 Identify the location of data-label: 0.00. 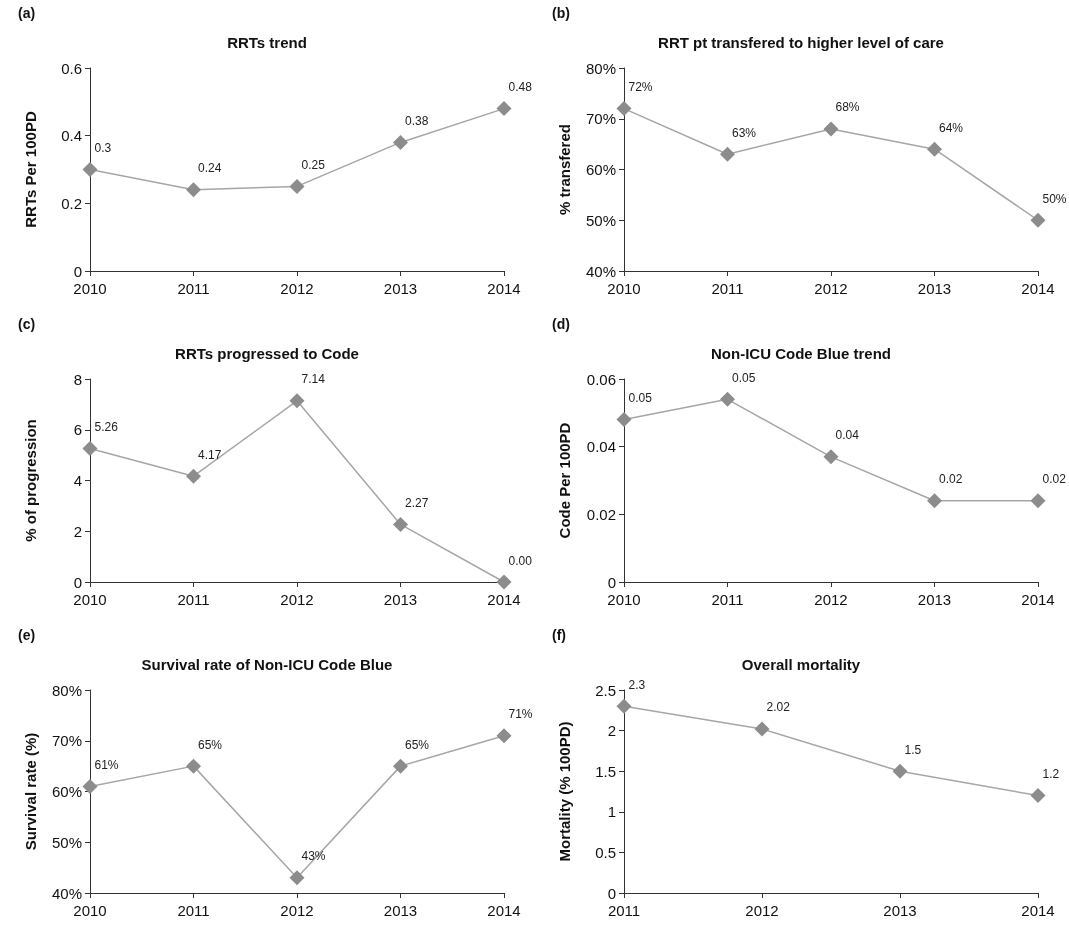
(520, 560).